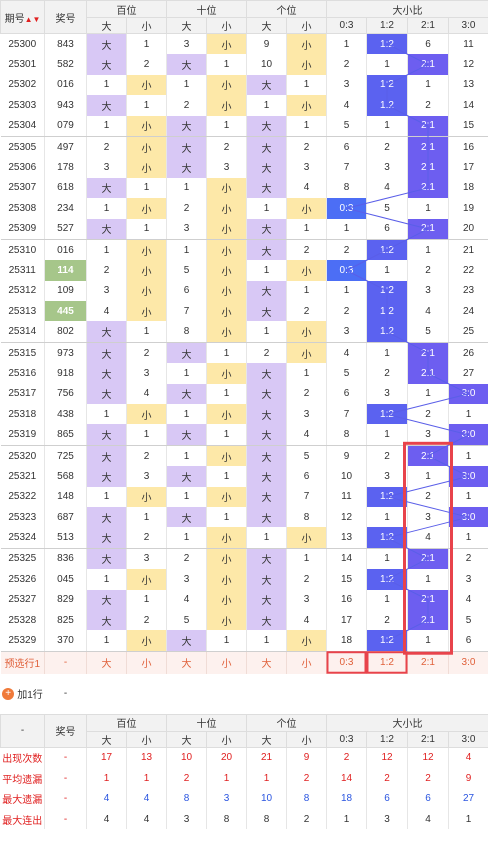  Describe the element at coordinates (306, 435) in the screenshot. I see `position-cell: 4` at that location.